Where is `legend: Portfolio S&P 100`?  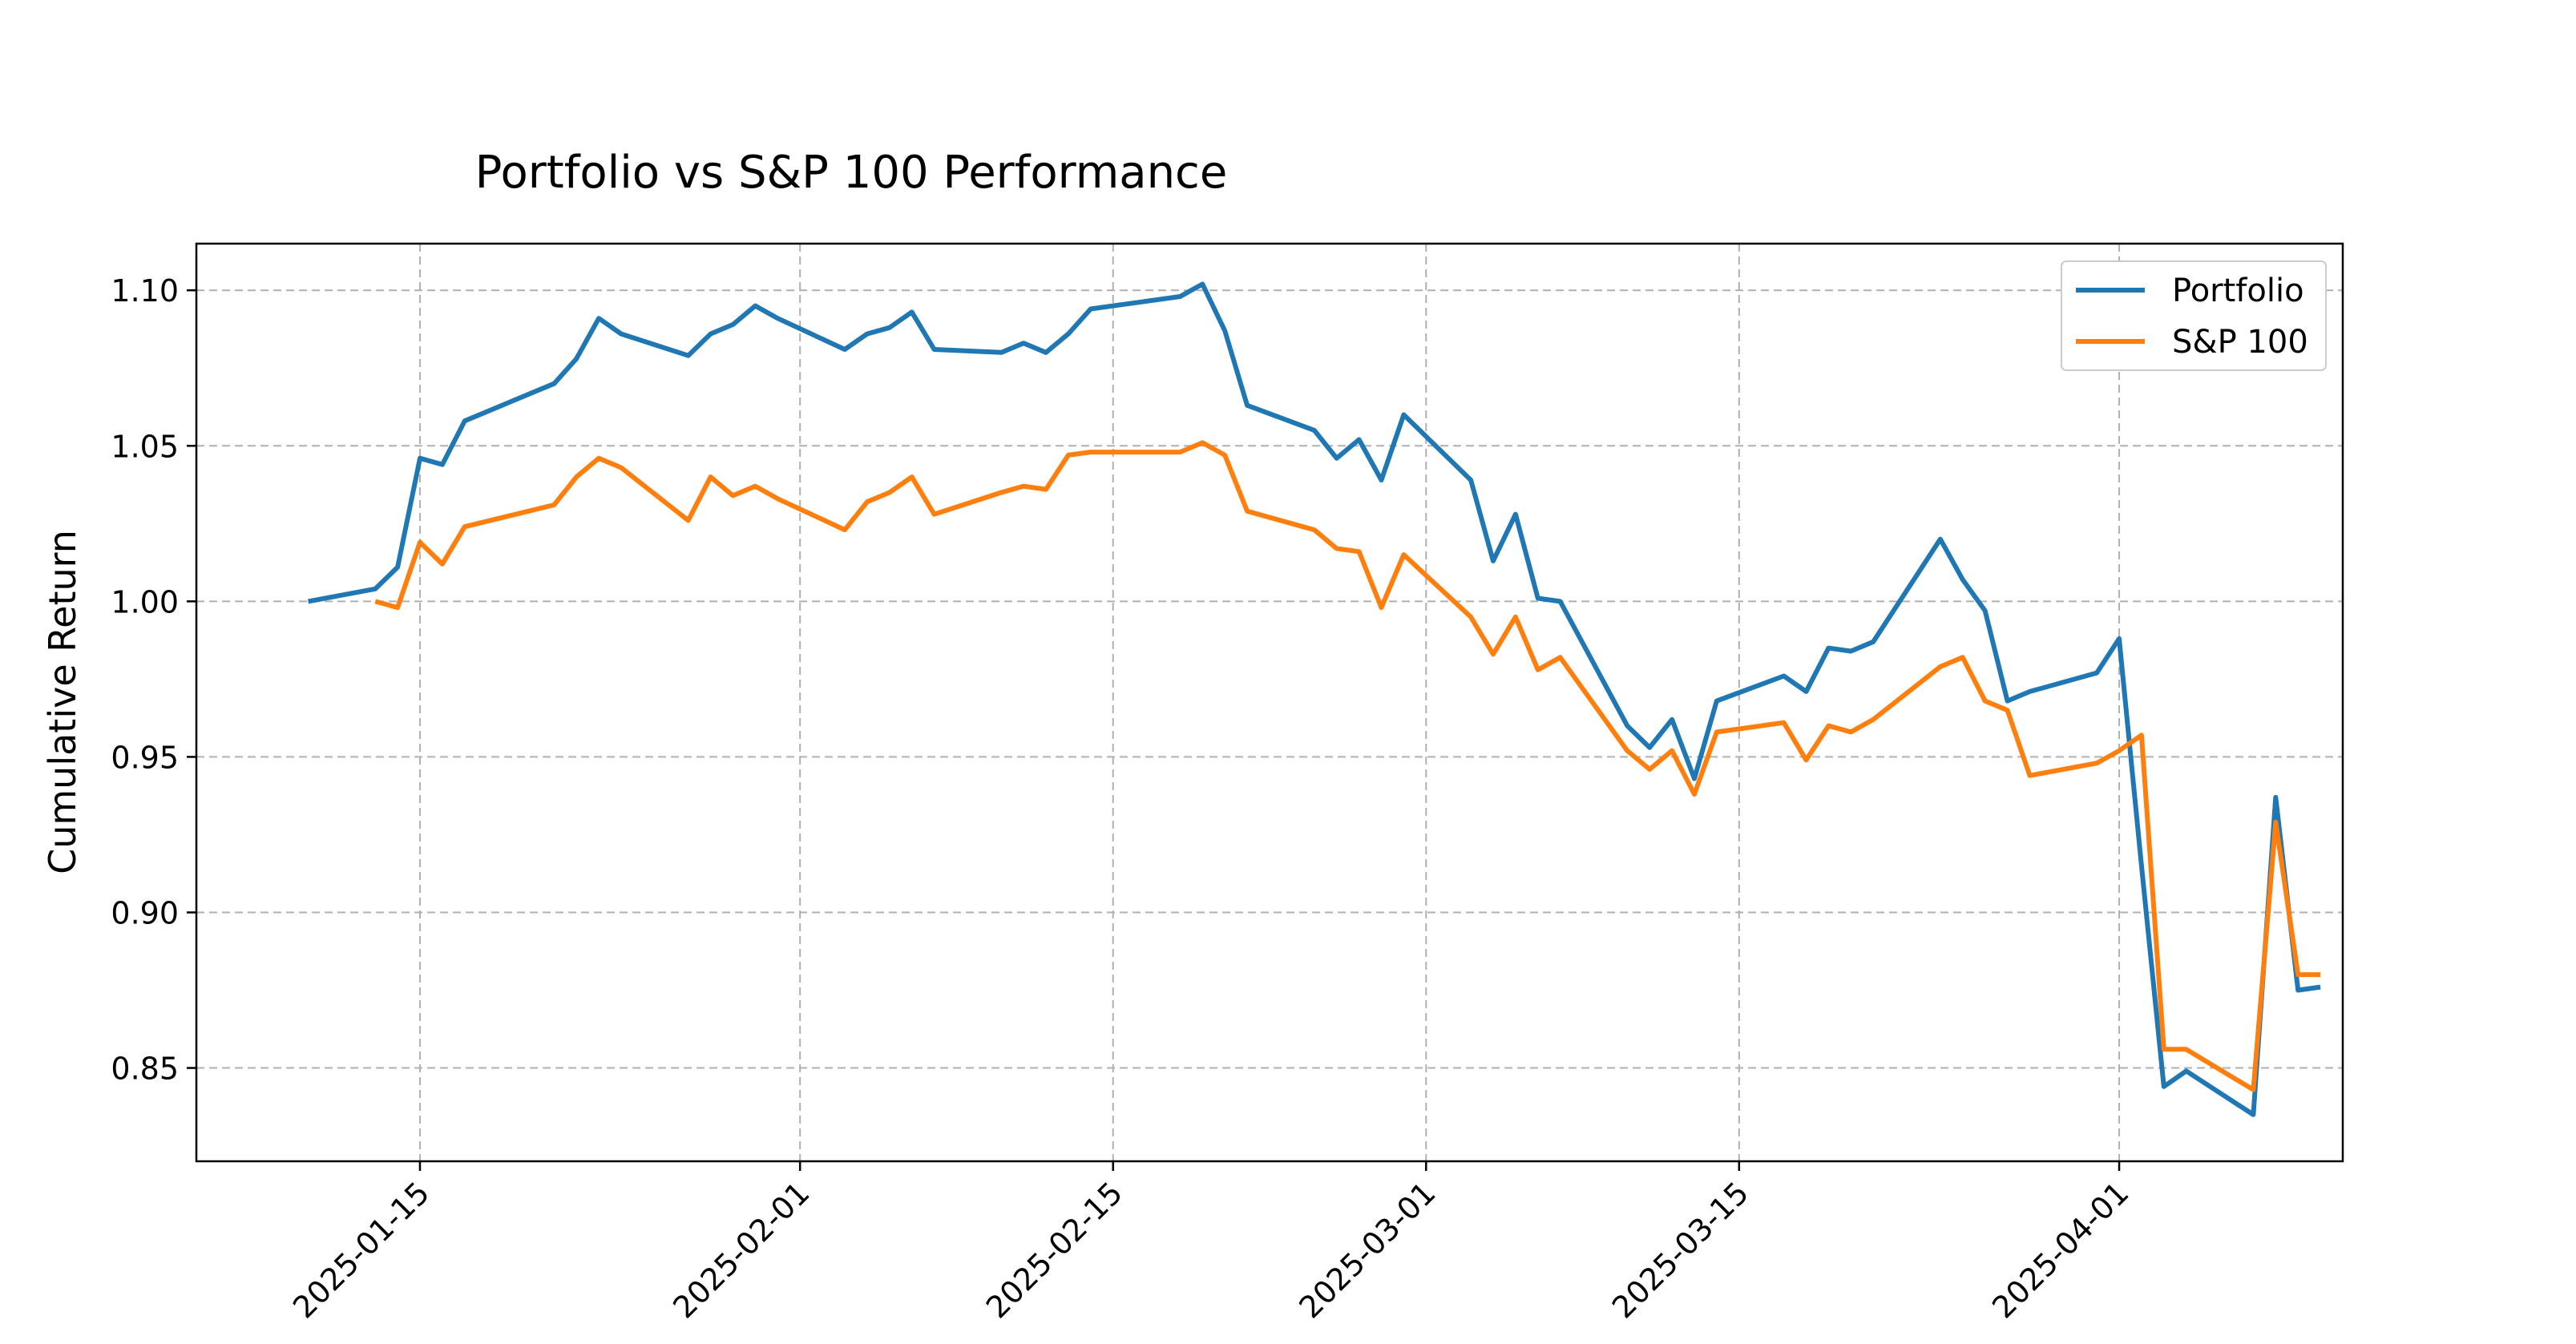 legend: Portfolio S&P 100 is located at coordinates (2194, 315).